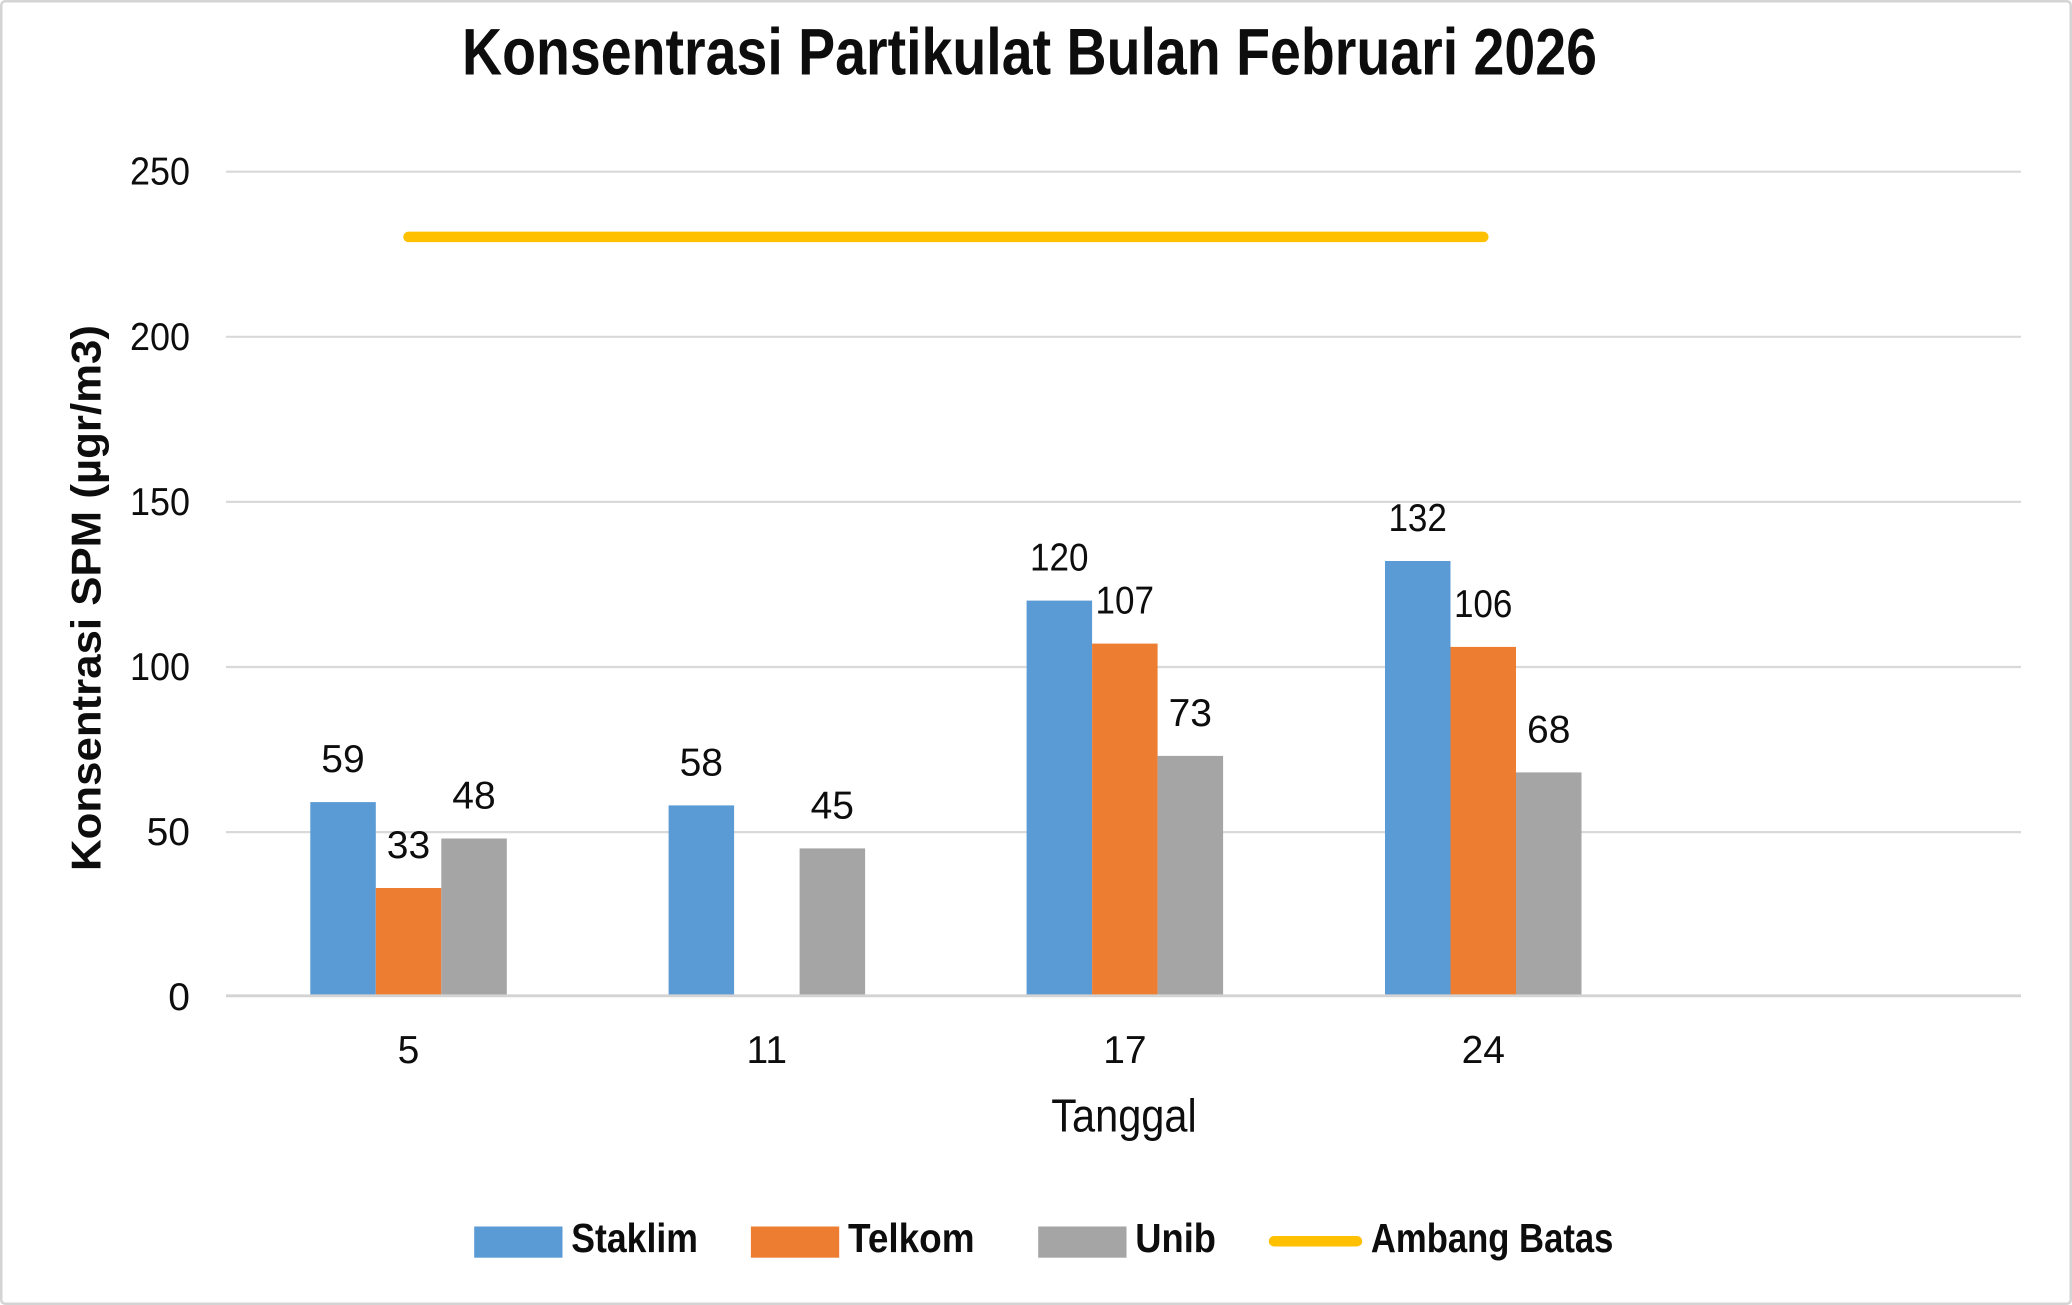 This screenshot has height=1305, width=2072. Describe the element at coordinates (1125, 601) in the screenshot. I see `svg-text: 107` at that location.